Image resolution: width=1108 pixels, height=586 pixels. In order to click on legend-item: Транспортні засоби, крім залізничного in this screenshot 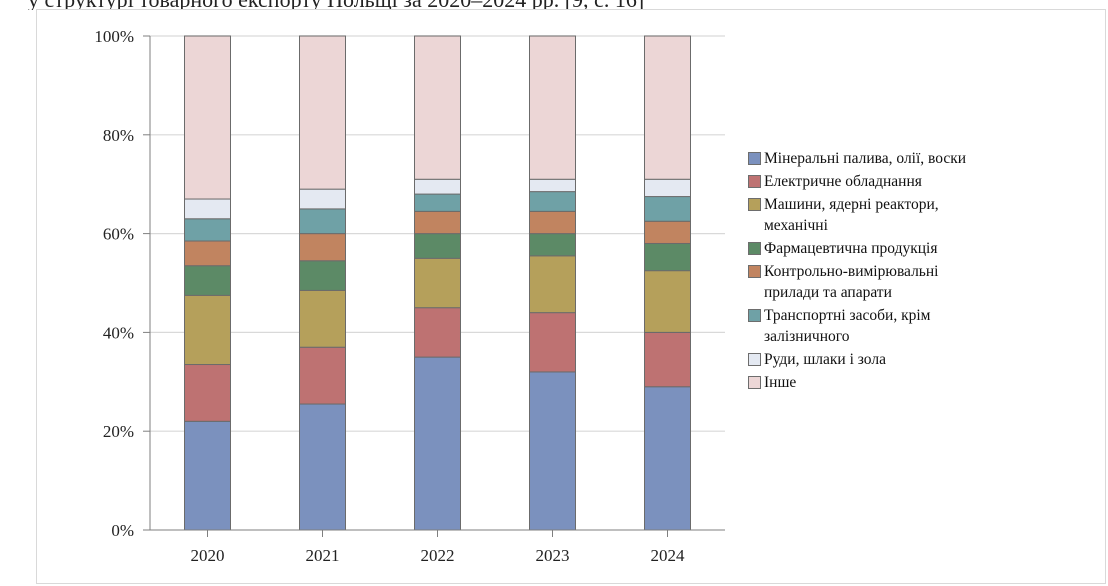, I will do `click(925, 326)`.